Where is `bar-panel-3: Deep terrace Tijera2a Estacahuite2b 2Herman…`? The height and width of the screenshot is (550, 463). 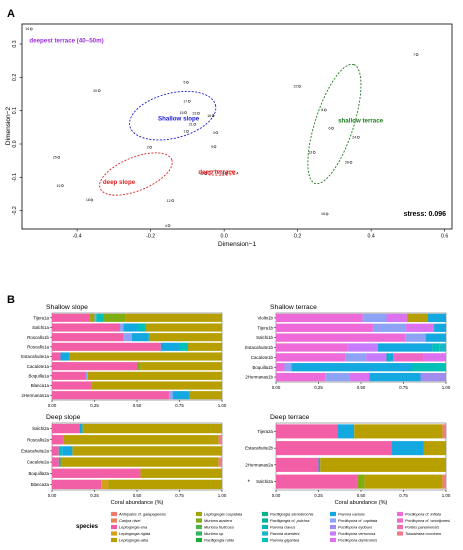 bar-panel-3: Deep terrace Tijera2a Estacahuite2b 2Herman… is located at coordinates (348, 460).